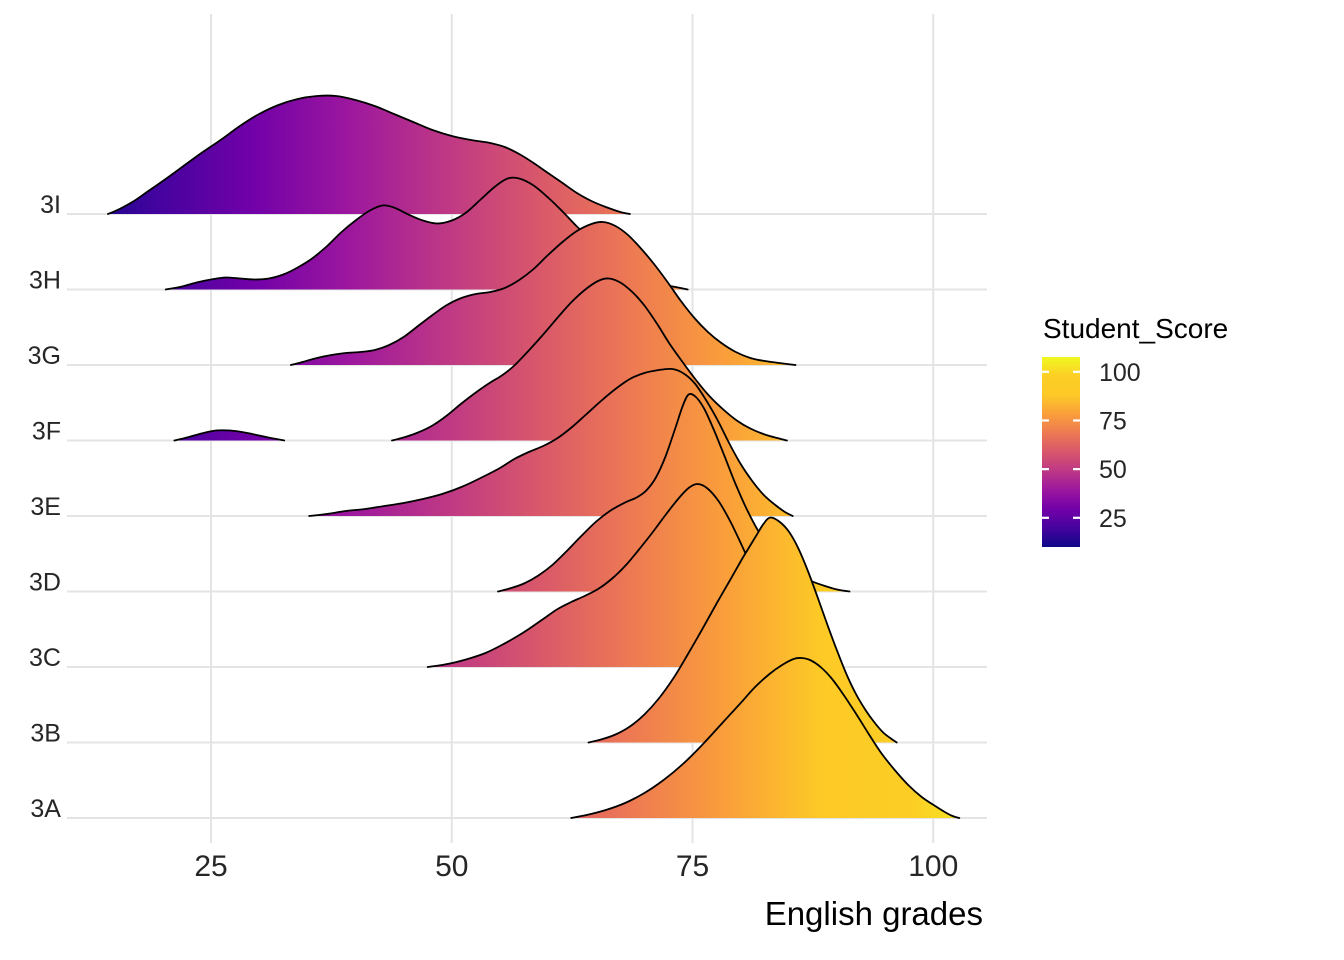 The width and height of the screenshot is (1344, 960). What do you see at coordinates (874, 913) in the screenshot?
I see `x-axis-title: English grades` at bounding box center [874, 913].